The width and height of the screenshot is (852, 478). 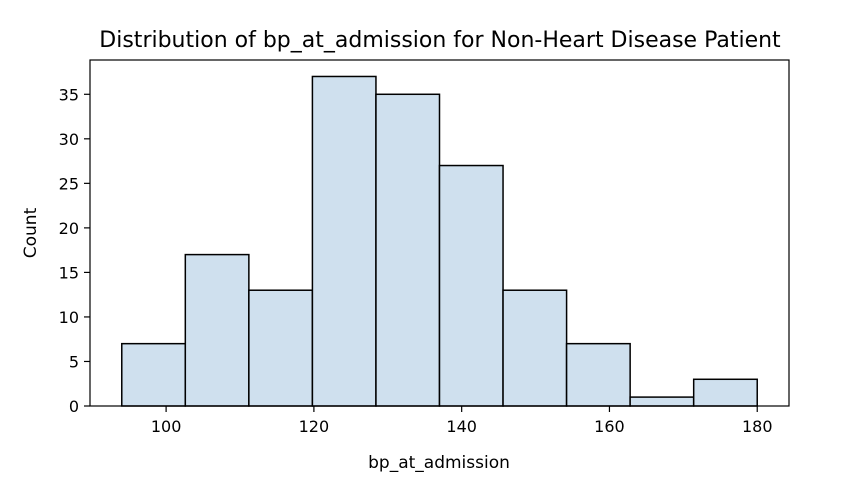 What do you see at coordinates (31, 232) in the screenshot?
I see `y-axis-label: Count` at bounding box center [31, 232].